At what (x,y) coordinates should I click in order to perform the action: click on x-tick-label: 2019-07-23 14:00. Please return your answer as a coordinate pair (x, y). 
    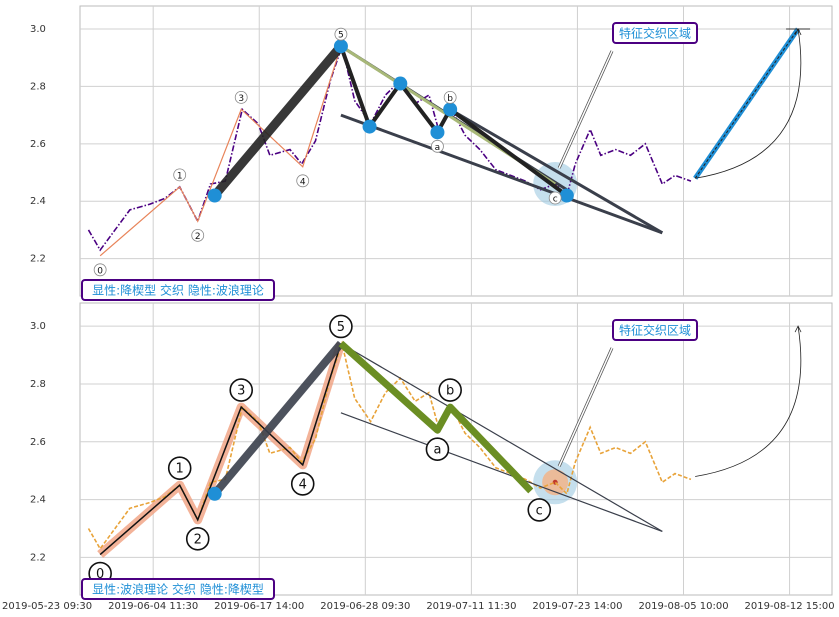
    Looking at the image, I should click on (577, 606).